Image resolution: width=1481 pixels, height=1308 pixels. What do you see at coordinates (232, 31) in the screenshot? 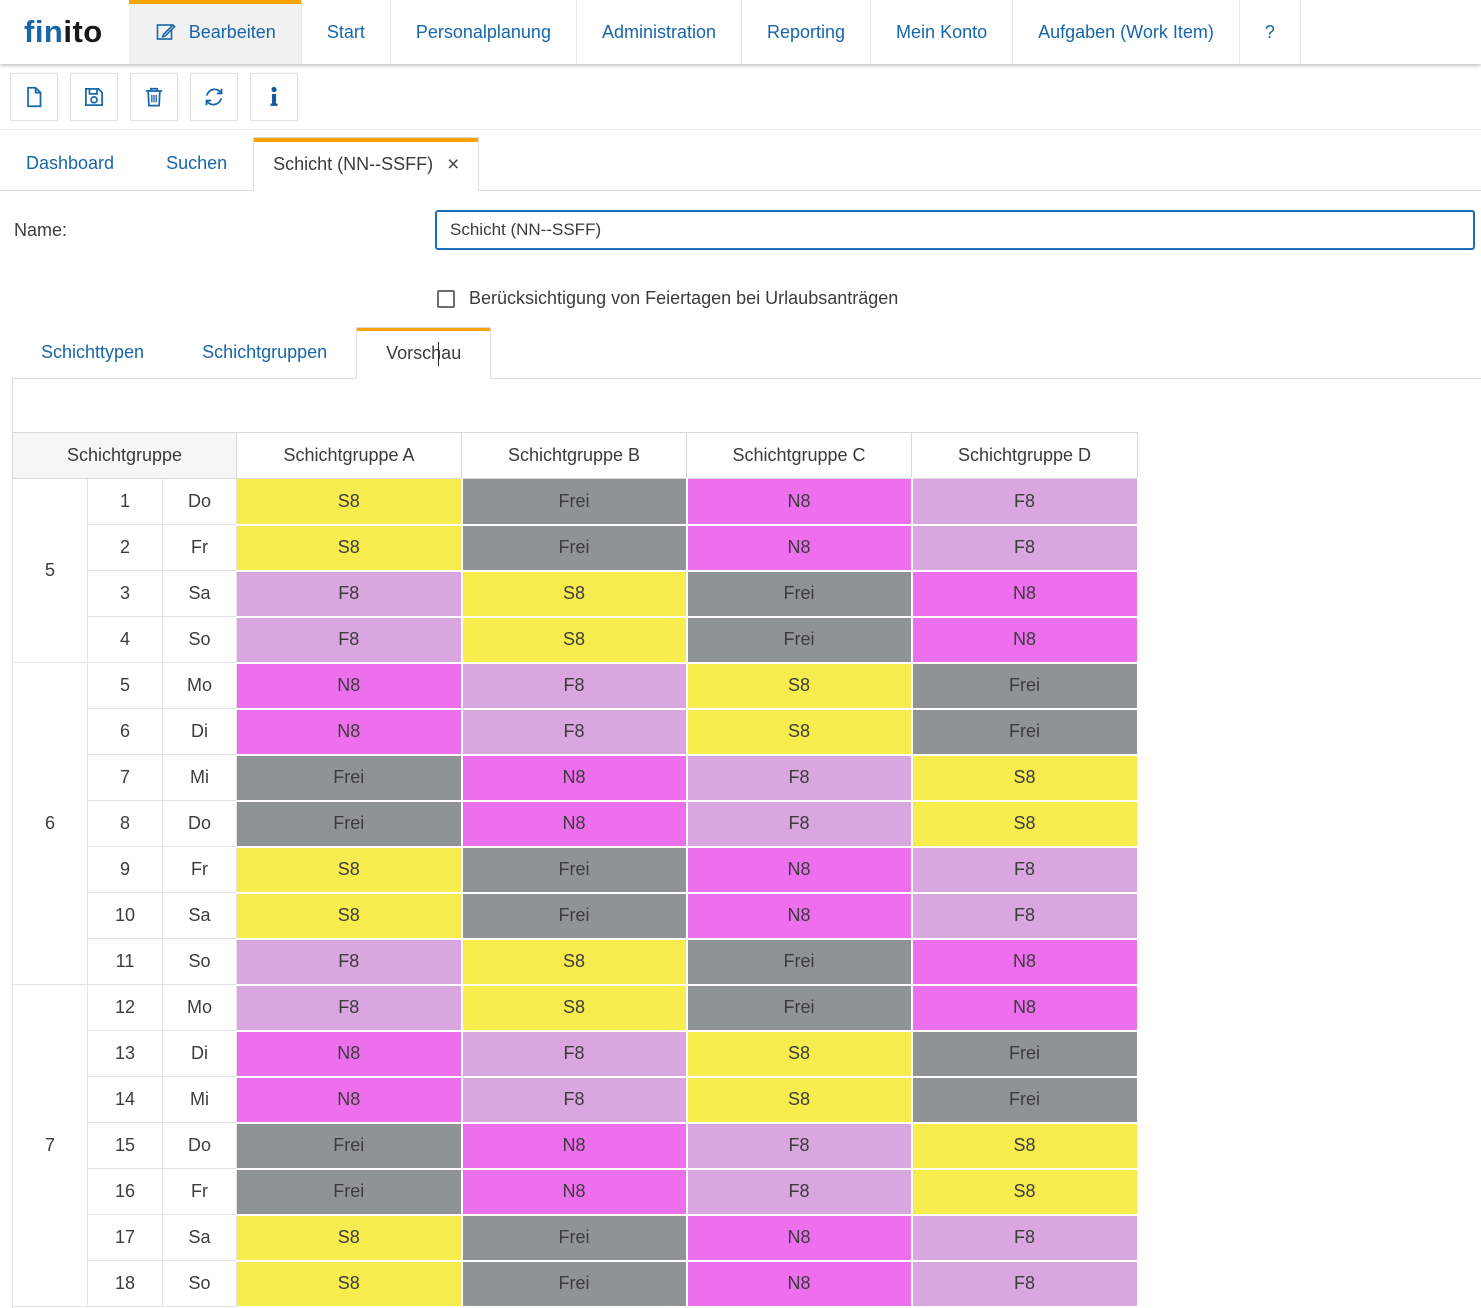
I see `nav-item-label: Bearbeiten` at bounding box center [232, 31].